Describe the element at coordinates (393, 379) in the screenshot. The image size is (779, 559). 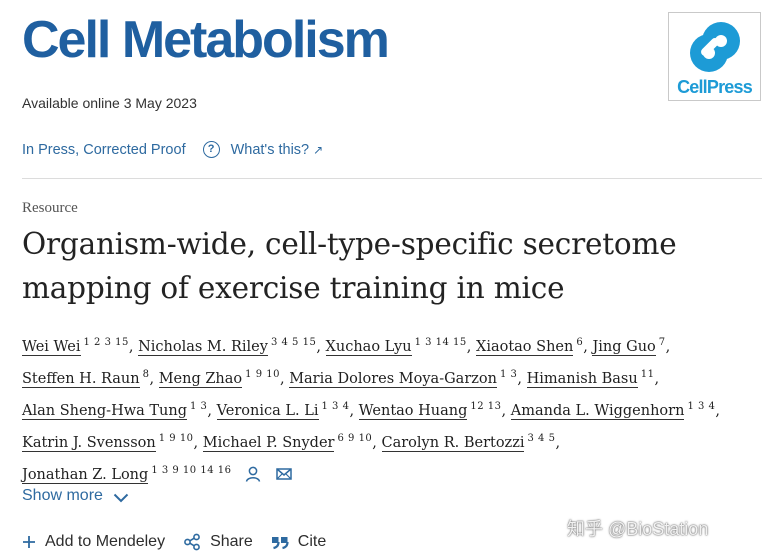
I see `author-name: Maria Dolores Moya-Garzon` at that location.